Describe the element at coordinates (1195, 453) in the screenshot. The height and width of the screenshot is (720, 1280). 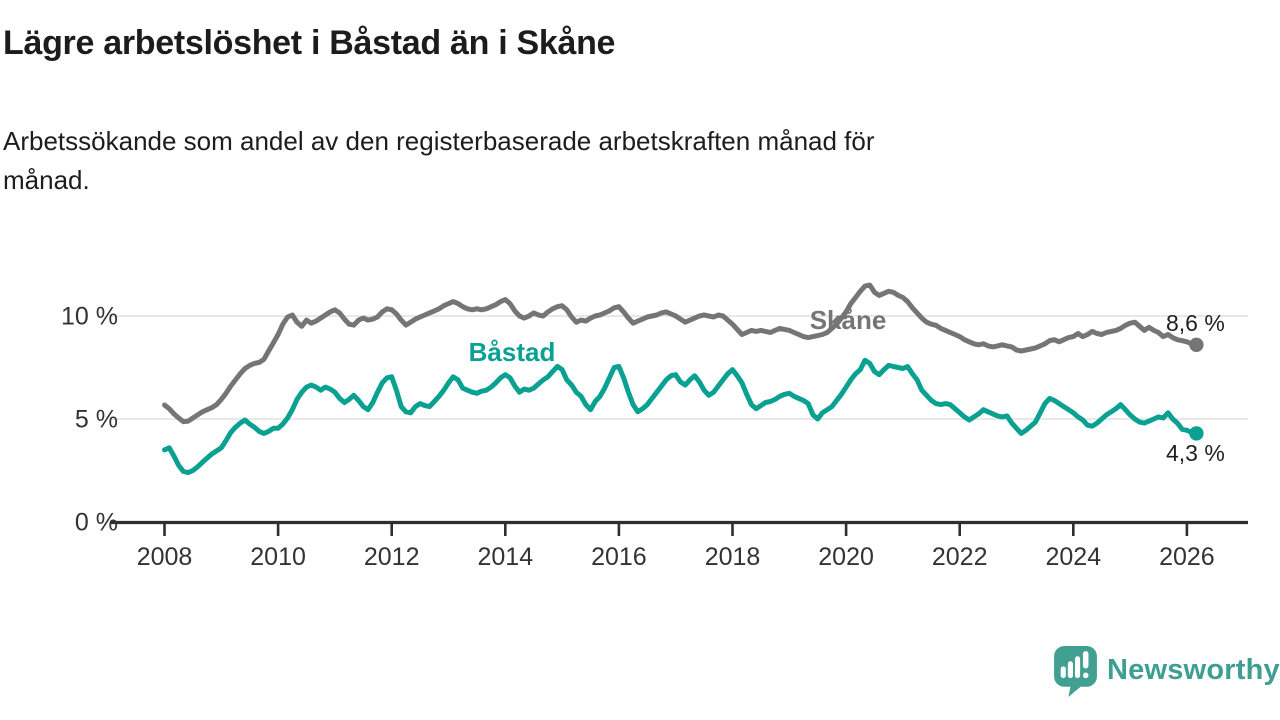
I see `end-value-label-bastad: 4,3 %` at that location.